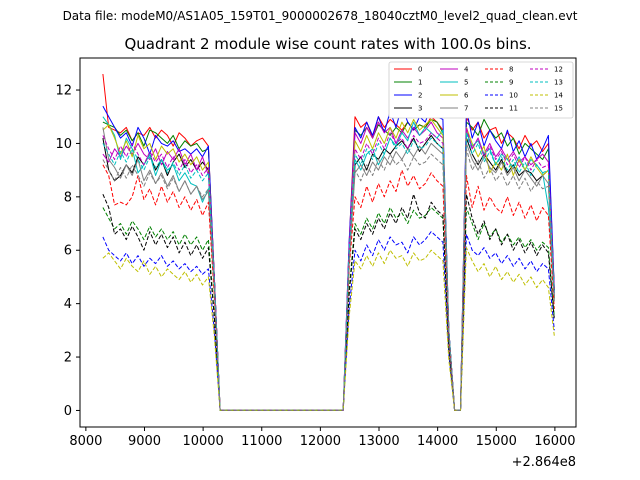  What do you see at coordinates (466, 109) in the screenshot?
I see `legend-label-7: 7` at bounding box center [466, 109].